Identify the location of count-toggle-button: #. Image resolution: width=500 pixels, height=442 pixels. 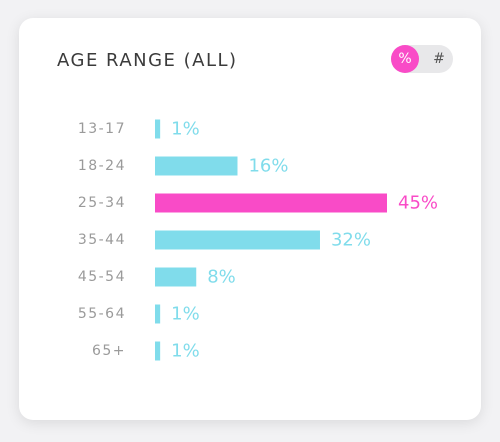
(439, 59).